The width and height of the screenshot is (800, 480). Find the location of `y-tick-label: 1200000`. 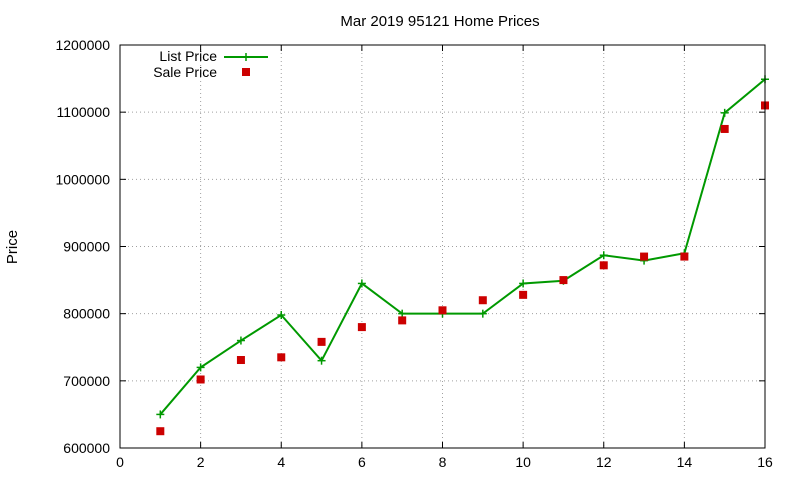

y-tick-label: 1200000 is located at coordinates (82, 45).